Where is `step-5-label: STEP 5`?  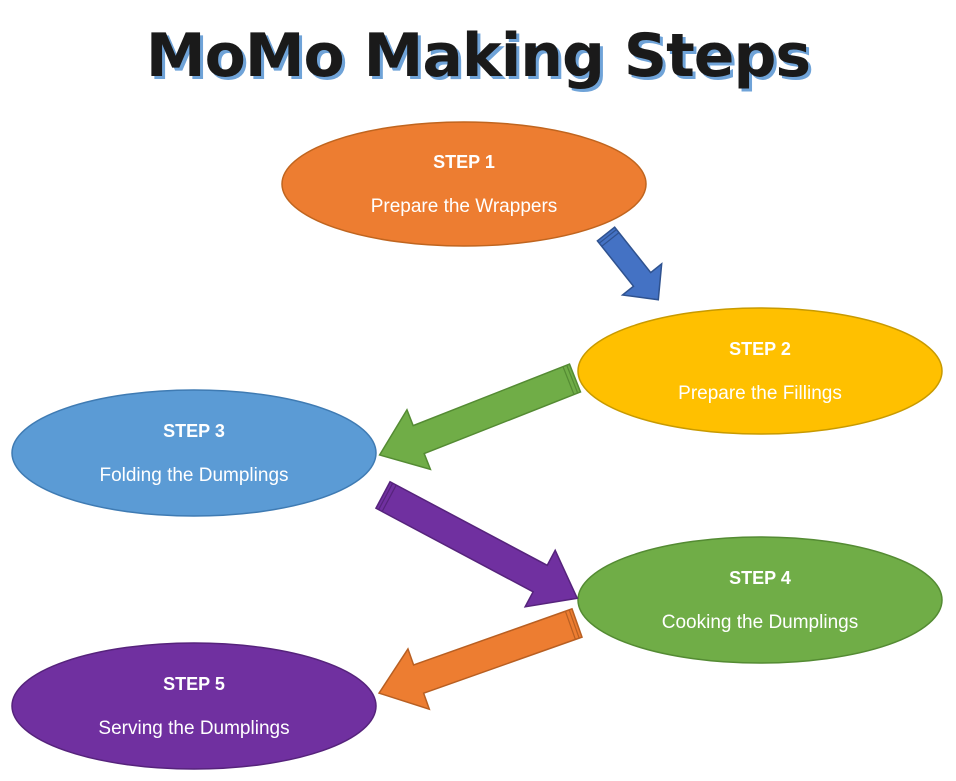 step-5-label: STEP 5 is located at coordinates (194, 683).